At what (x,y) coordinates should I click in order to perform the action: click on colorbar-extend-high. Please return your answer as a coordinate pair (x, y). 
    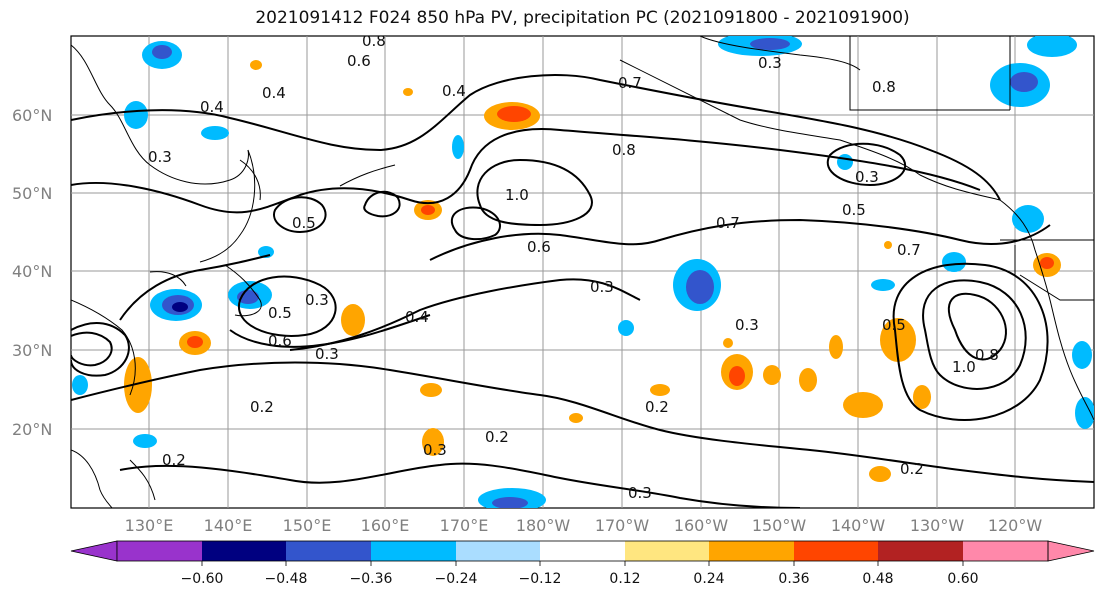
    Looking at the image, I should click on (1071, 551).